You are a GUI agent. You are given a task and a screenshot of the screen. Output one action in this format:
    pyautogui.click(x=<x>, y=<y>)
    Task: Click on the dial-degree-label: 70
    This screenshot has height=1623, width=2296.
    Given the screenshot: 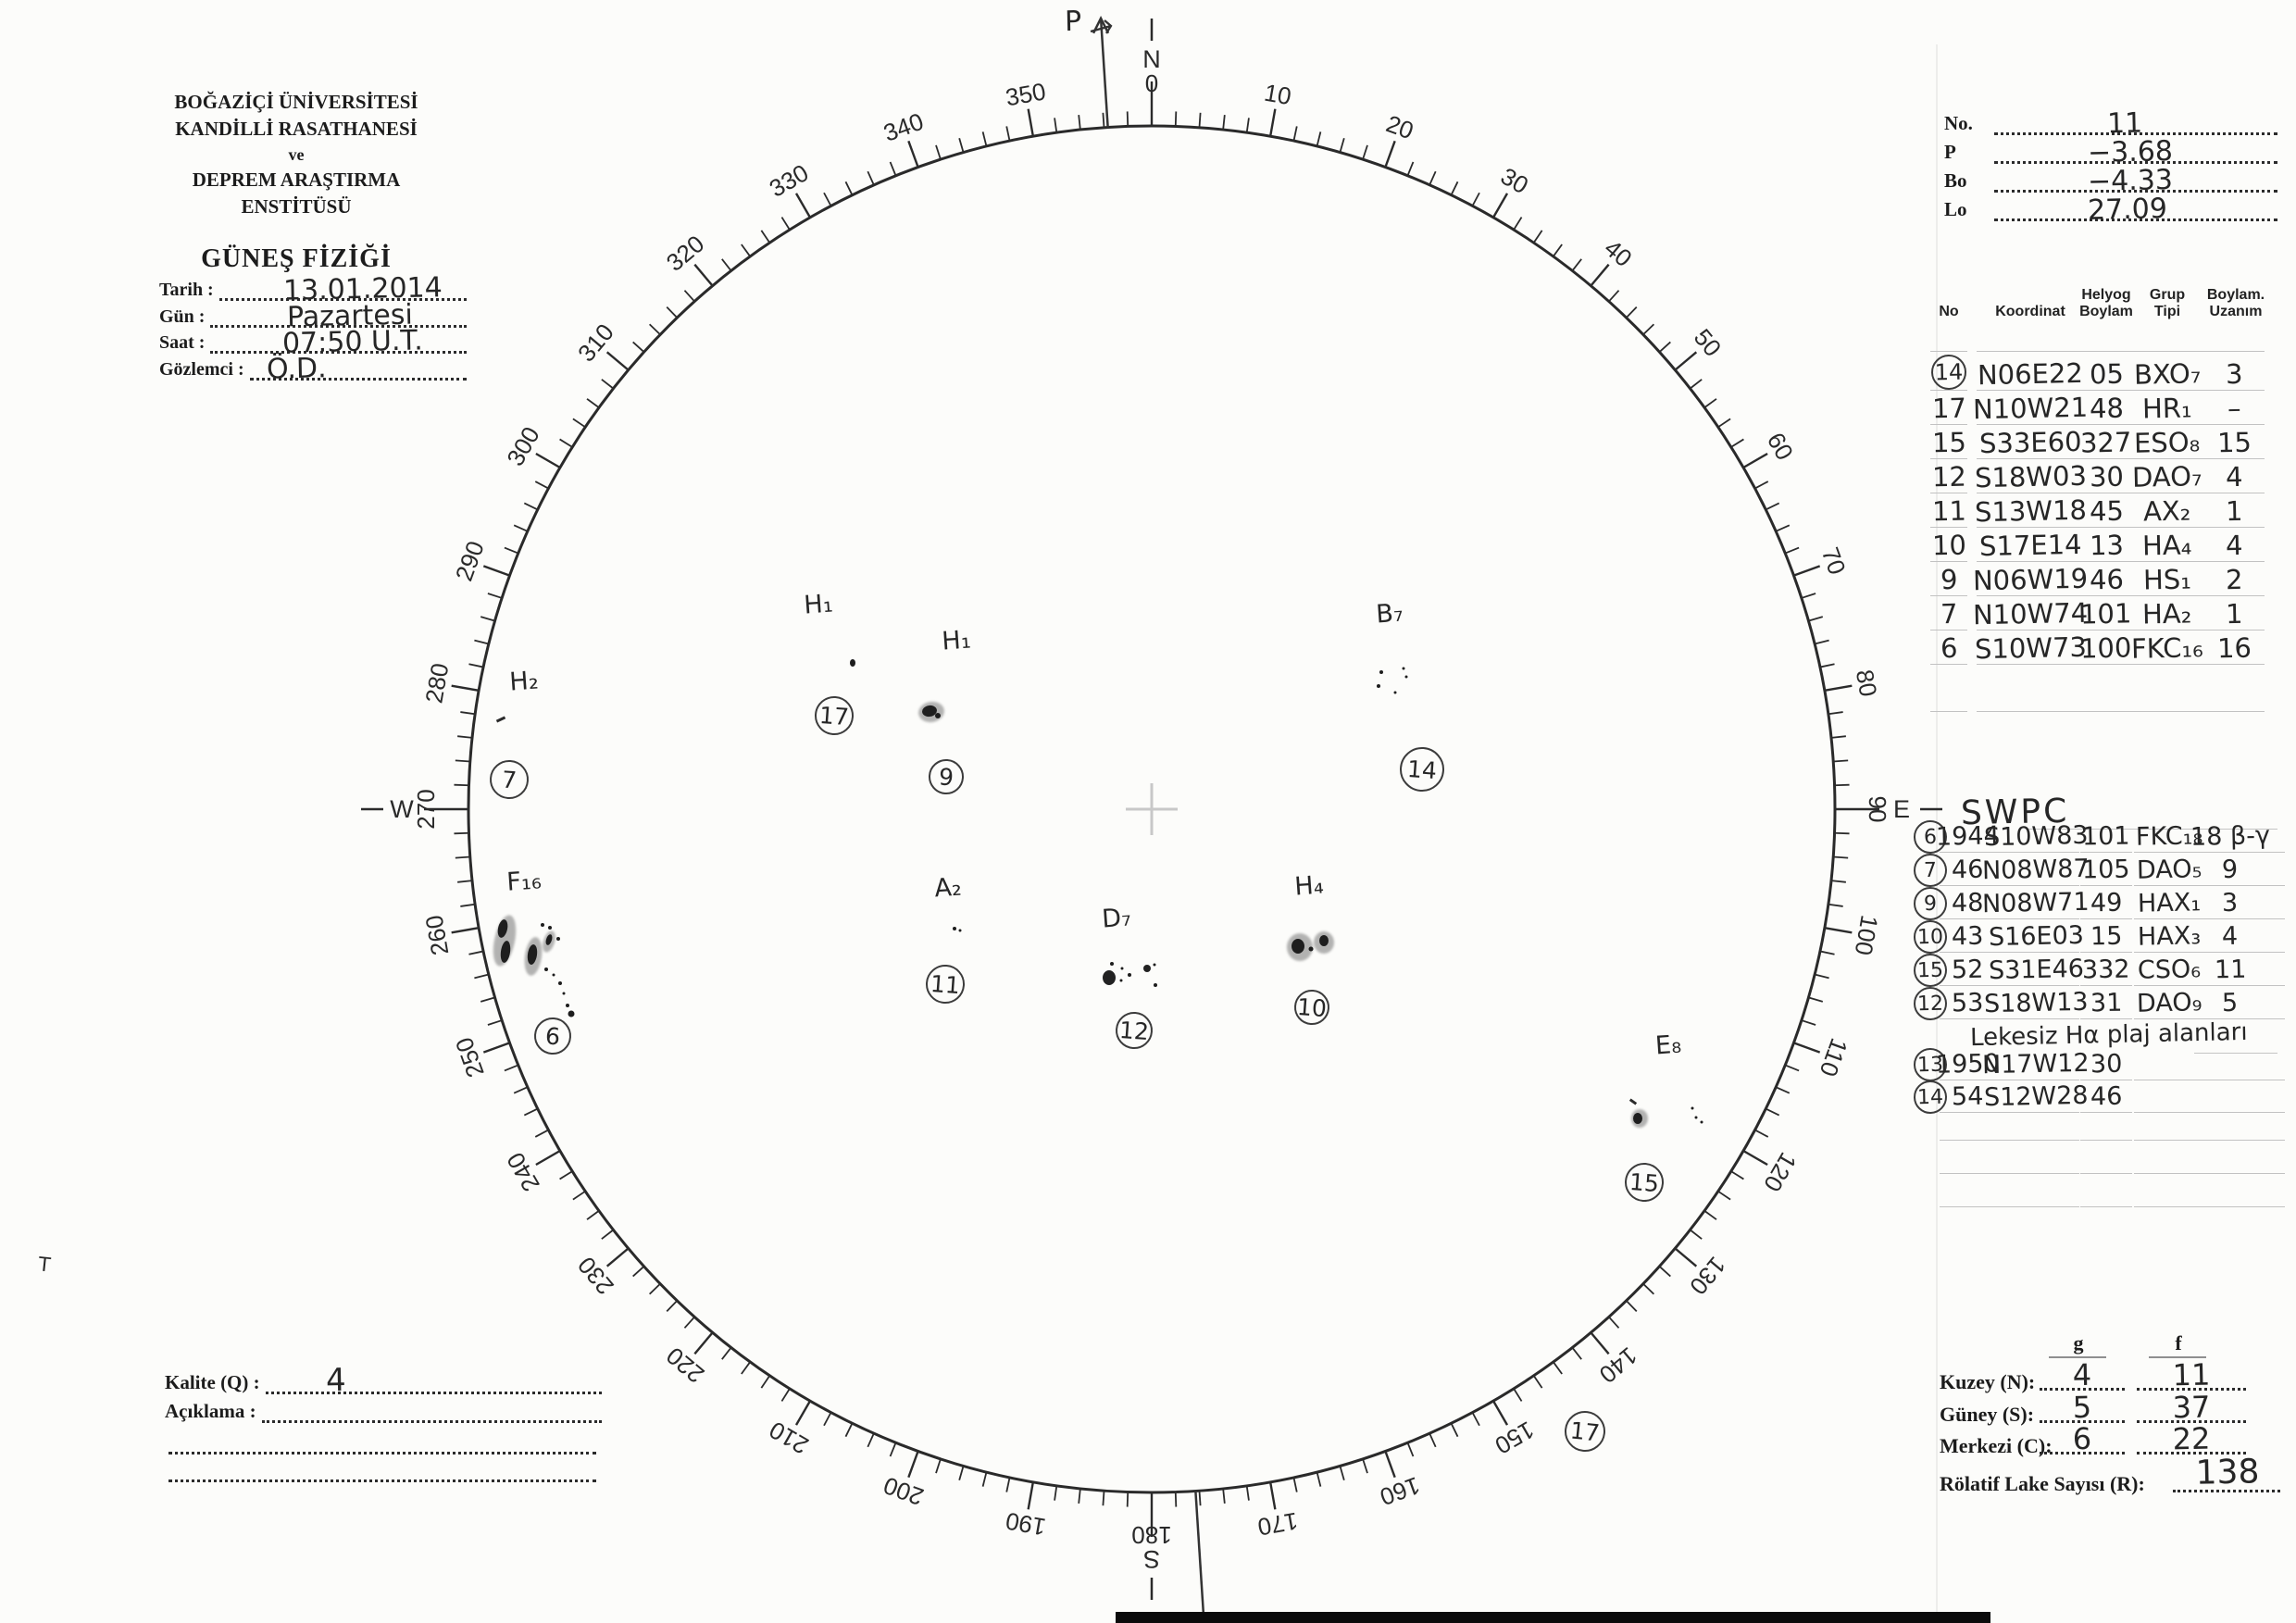 What is the action you would take?
    pyautogui.click(x=1834, y=561)
    